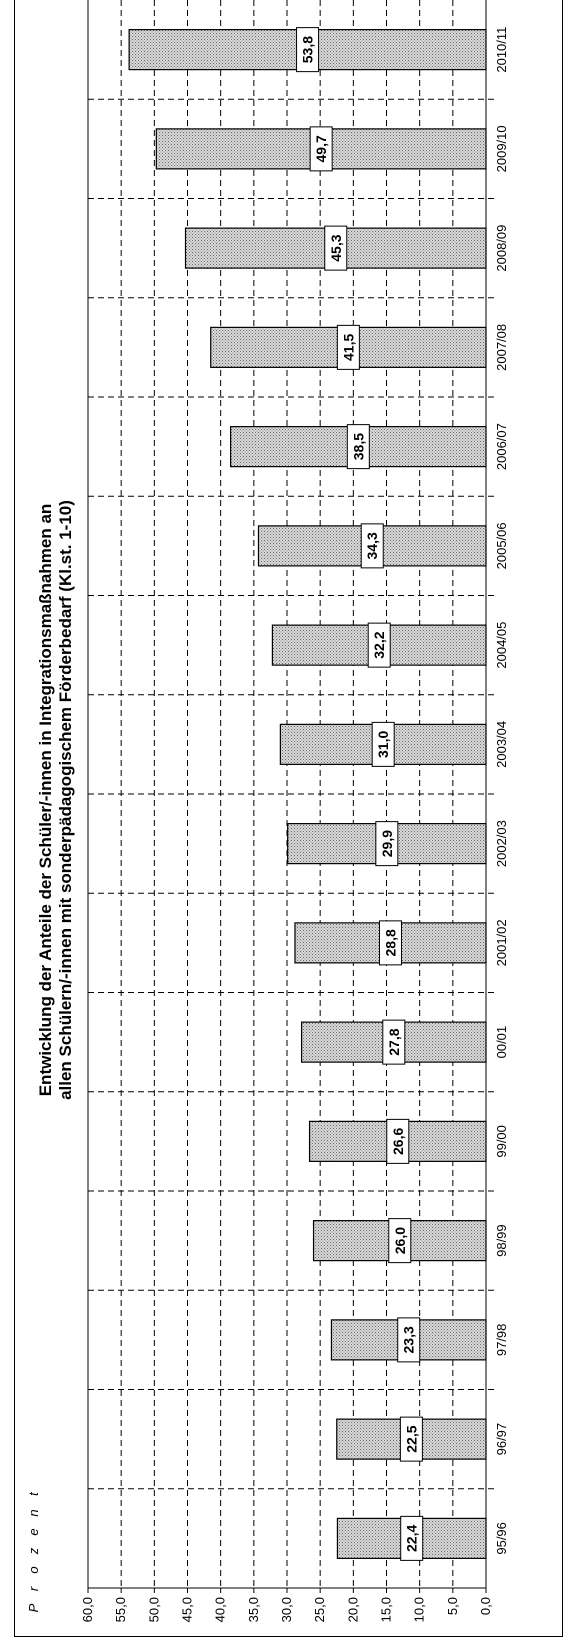 Image resolution: width=573 pixels, height=1646 pixels. What do you see at coordinates (501, 148) in the screenshot?
I see `x-tick-label: 2009/10` at bounding box center [501, 148].